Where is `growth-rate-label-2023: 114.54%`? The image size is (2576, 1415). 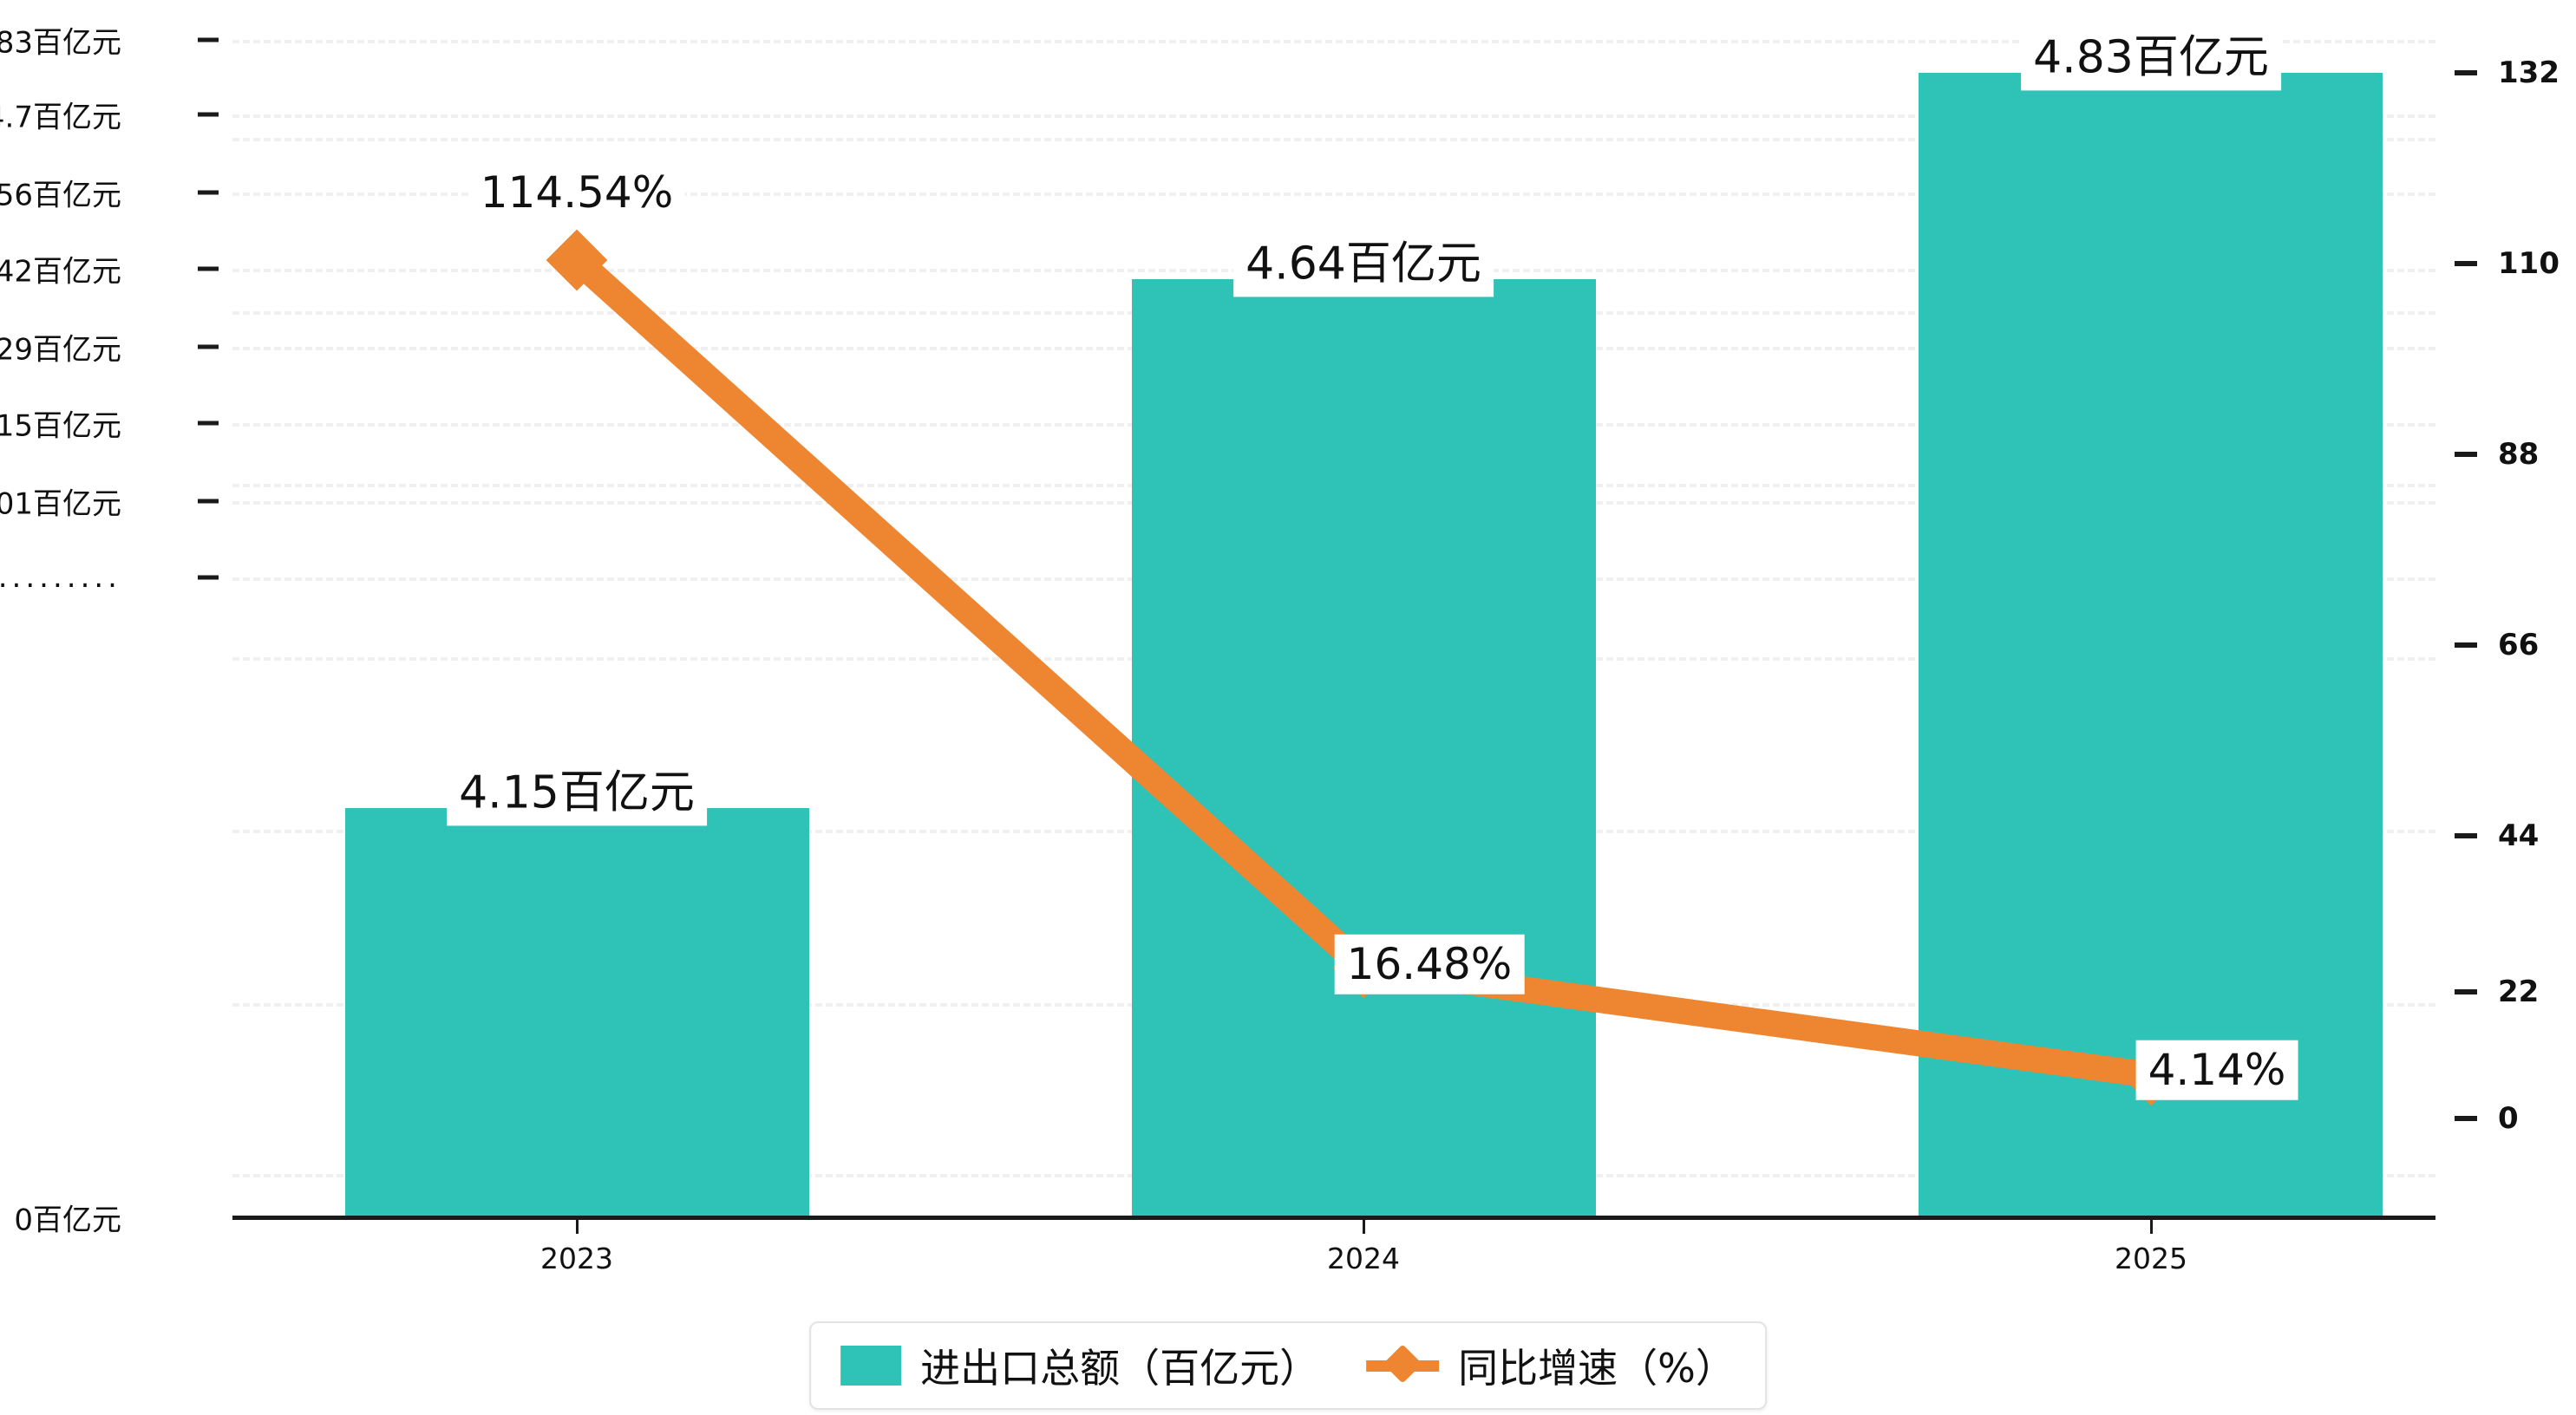 growth-rate-label-2023: 114.54% is located at coordinates (576, 192).